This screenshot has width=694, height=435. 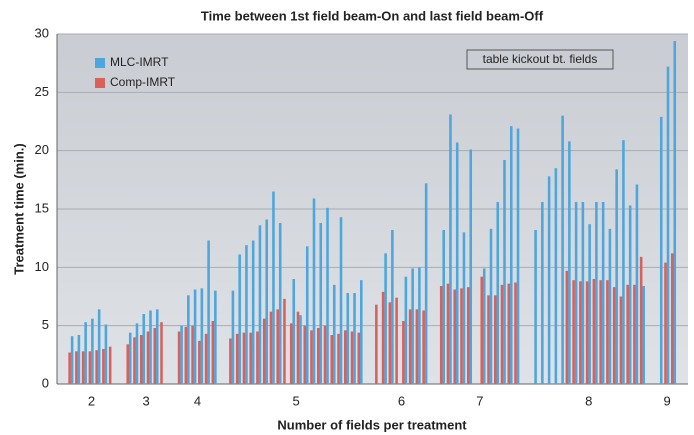 What do you see at coordinates (540, 59) in the screenshot?
I see `annotation: table kickout bt. fields` at bounding box center [540, 59].